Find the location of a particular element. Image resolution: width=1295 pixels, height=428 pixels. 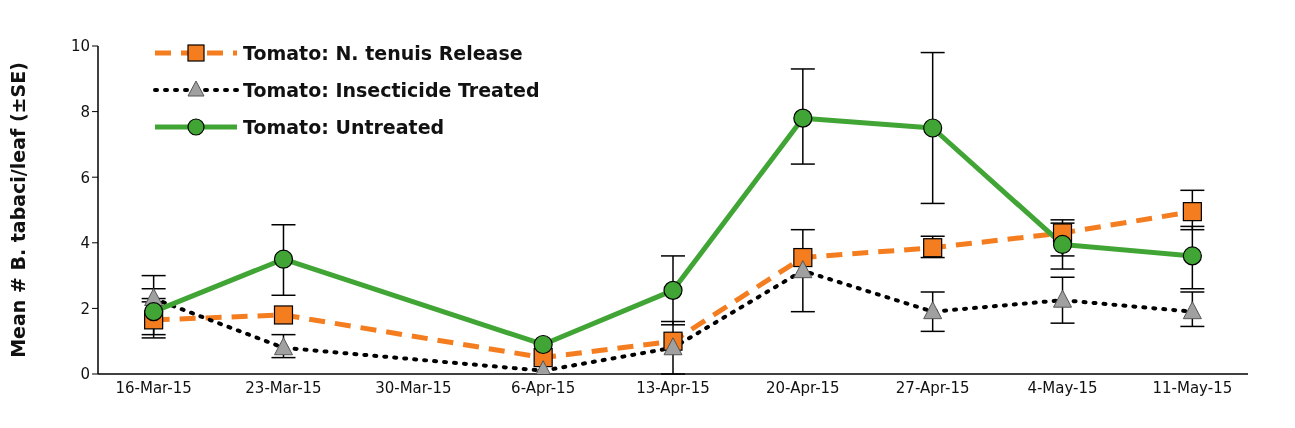

x-tick-label: 27-Apr-15 is located at coordinates (932, 387).